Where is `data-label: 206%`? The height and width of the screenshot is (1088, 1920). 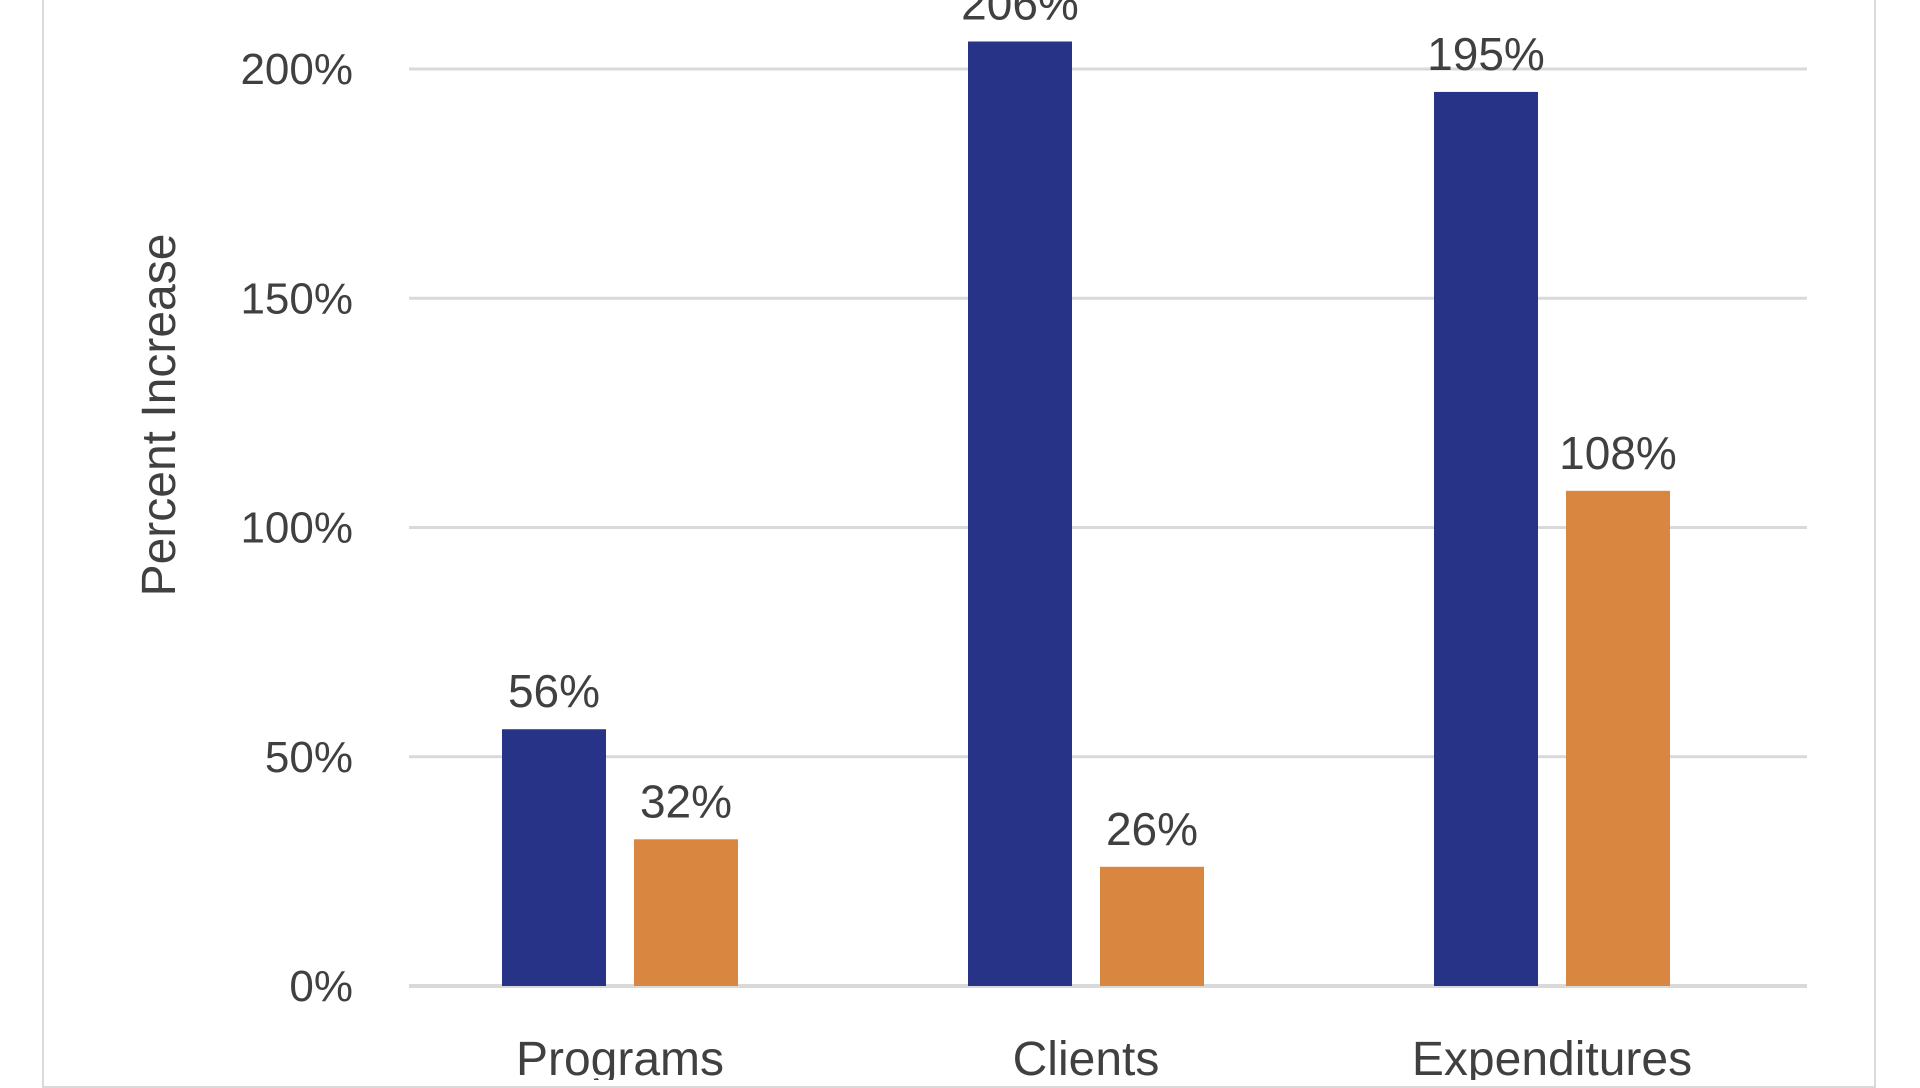
data-label: 206% is located at coordinates (1020, 14).